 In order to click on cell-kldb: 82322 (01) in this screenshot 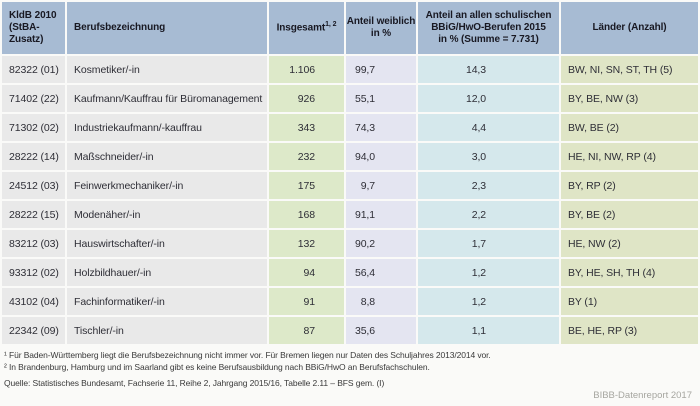, I will do `click(33, 69)`.